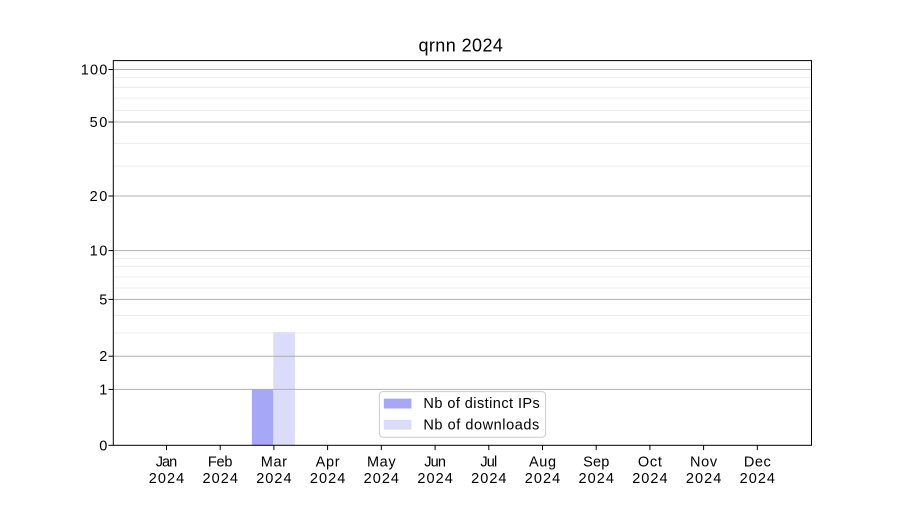  Describe the element at coordinates (103, 357) in the screenshot. I see `svg-text: 2` at that location.